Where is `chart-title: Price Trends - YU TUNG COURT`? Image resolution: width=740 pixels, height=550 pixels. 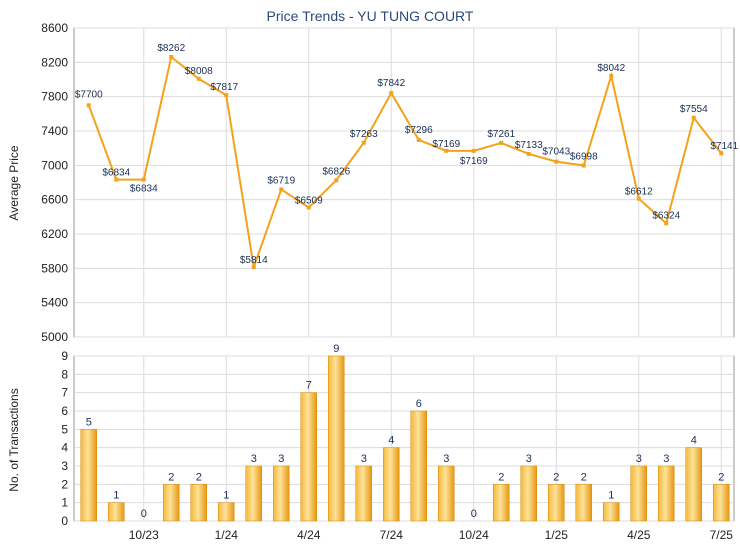
chart-title: Price Trends - YU TUNG COURT is located at coordinates (370, 16).